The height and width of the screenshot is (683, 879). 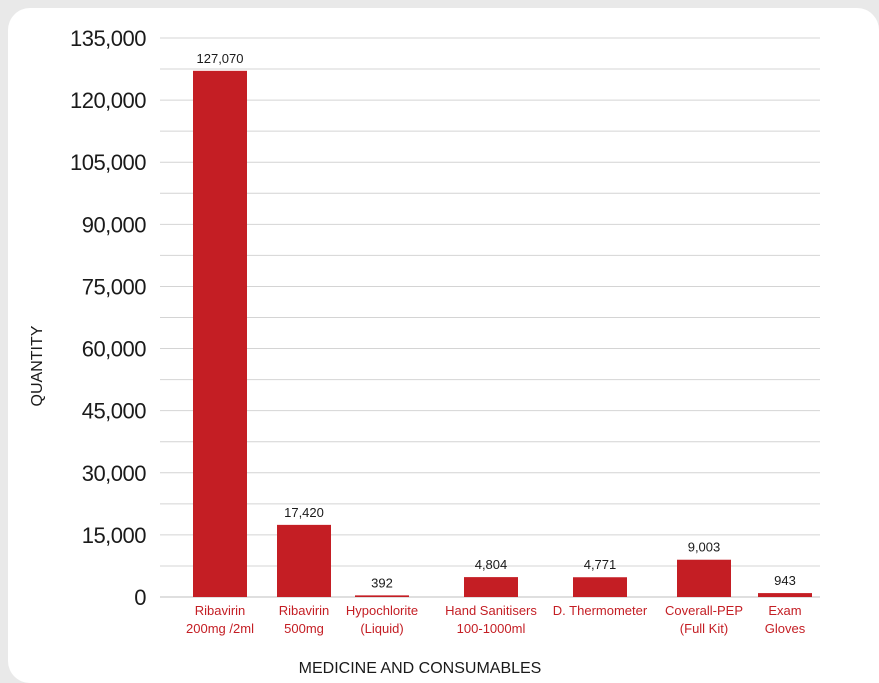 What do you see at coordinates (491, 619) in the screenshot?
I see `category-label: Hand Sanitisers 100-1000ml` at bounding box center [491, 619].